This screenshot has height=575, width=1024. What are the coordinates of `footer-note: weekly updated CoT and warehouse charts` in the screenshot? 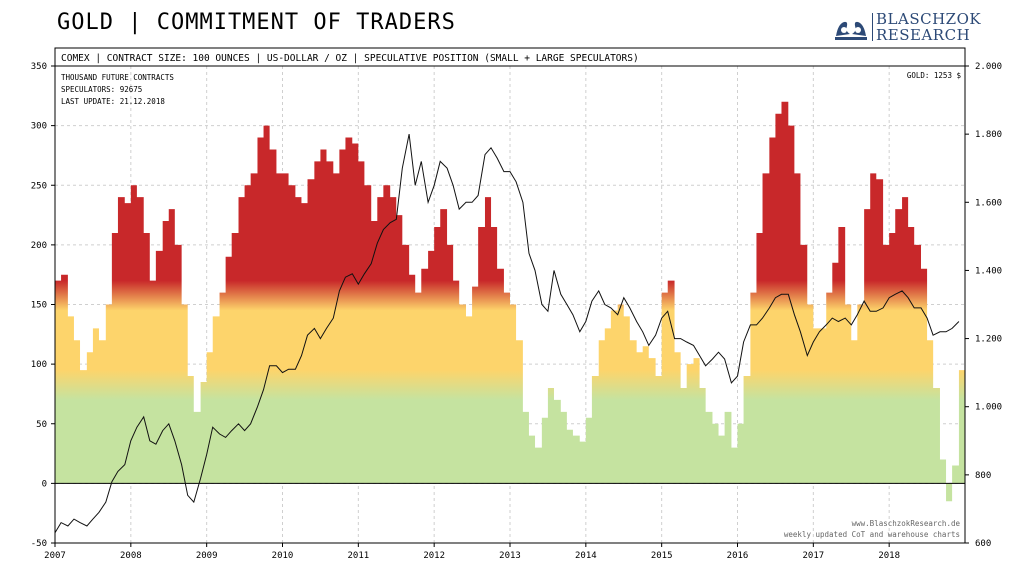 It's located at (872, 534).